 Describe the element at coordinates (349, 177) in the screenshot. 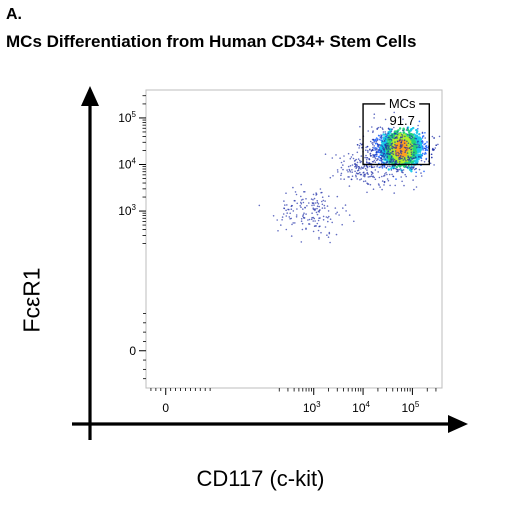

I see `event-dots` at that location.